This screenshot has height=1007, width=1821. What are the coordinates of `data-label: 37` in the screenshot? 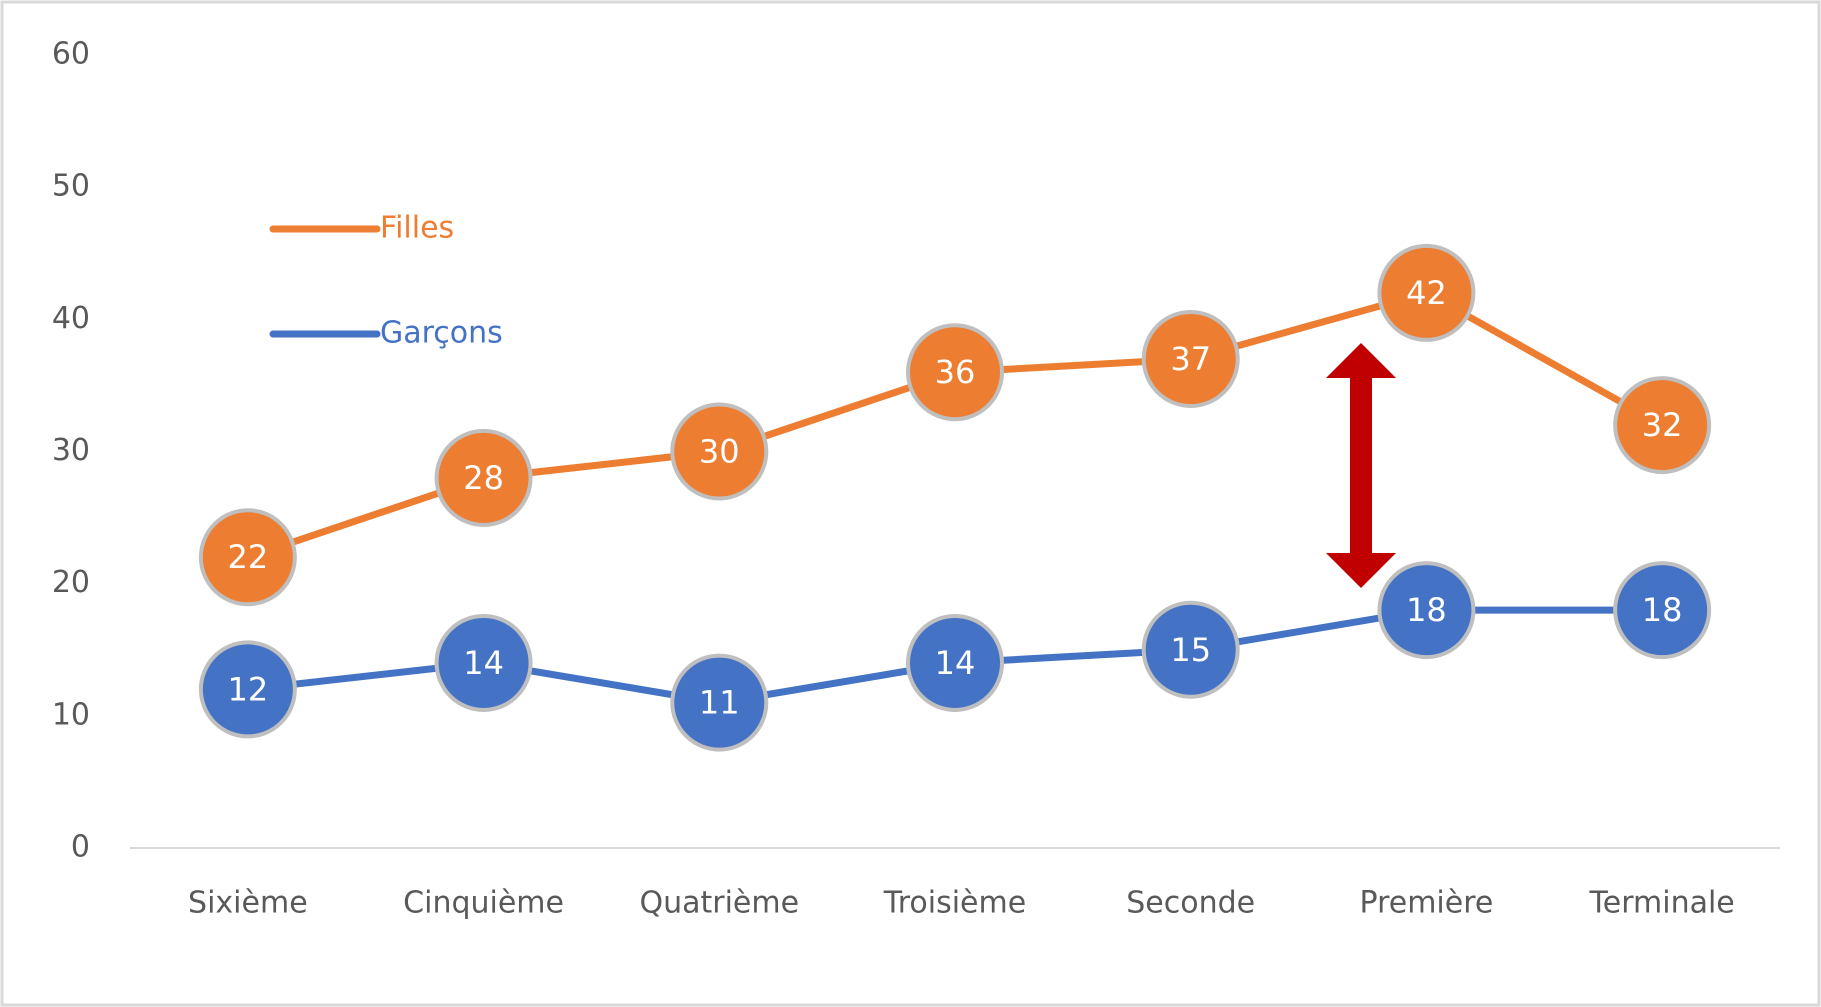 It's located at (1190, 359).